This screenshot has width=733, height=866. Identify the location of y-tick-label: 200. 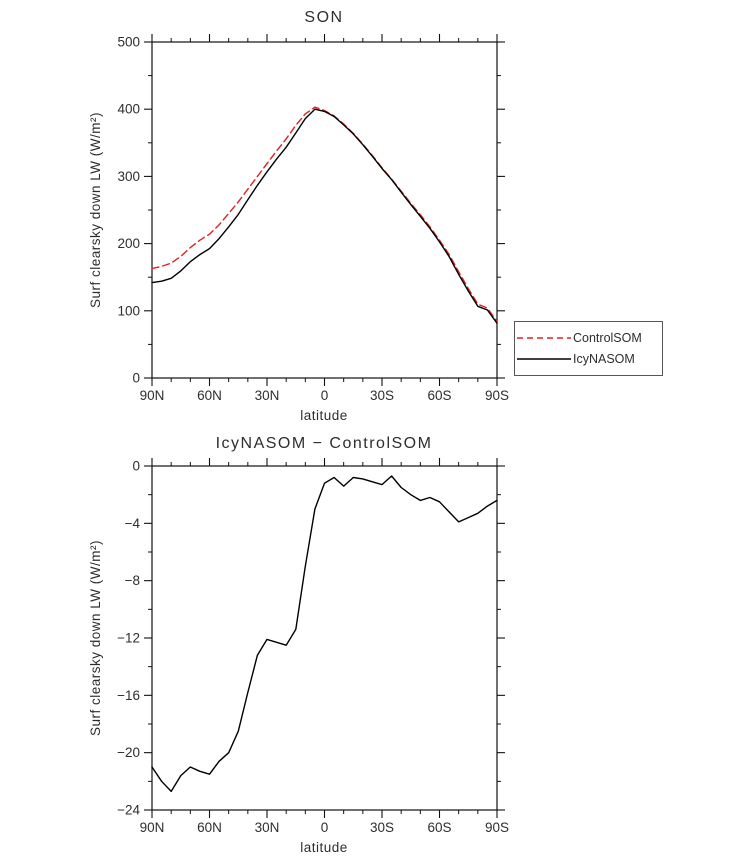
(128, 243).